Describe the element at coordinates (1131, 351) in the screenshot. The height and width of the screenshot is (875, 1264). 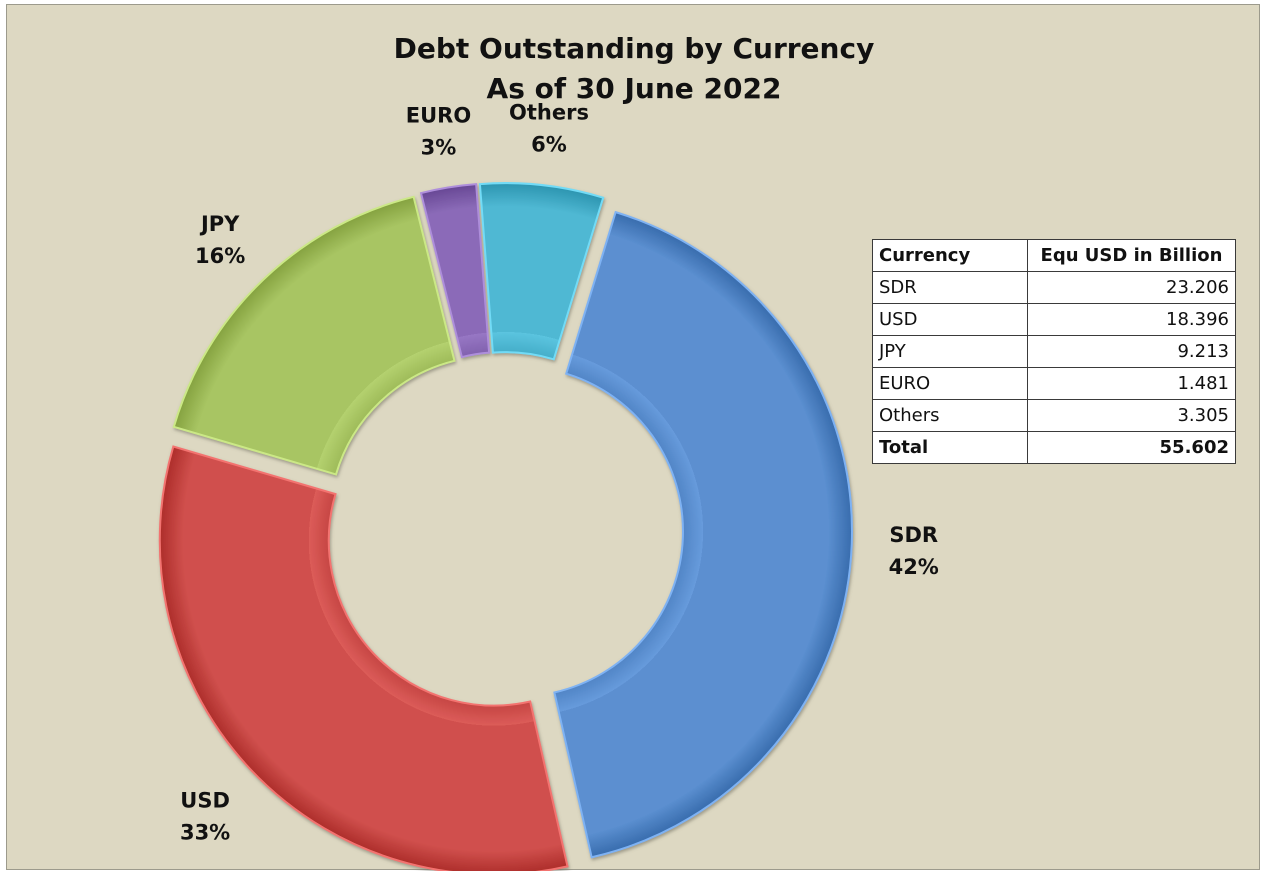
I see `table-cell-value: 9.213` at that location.